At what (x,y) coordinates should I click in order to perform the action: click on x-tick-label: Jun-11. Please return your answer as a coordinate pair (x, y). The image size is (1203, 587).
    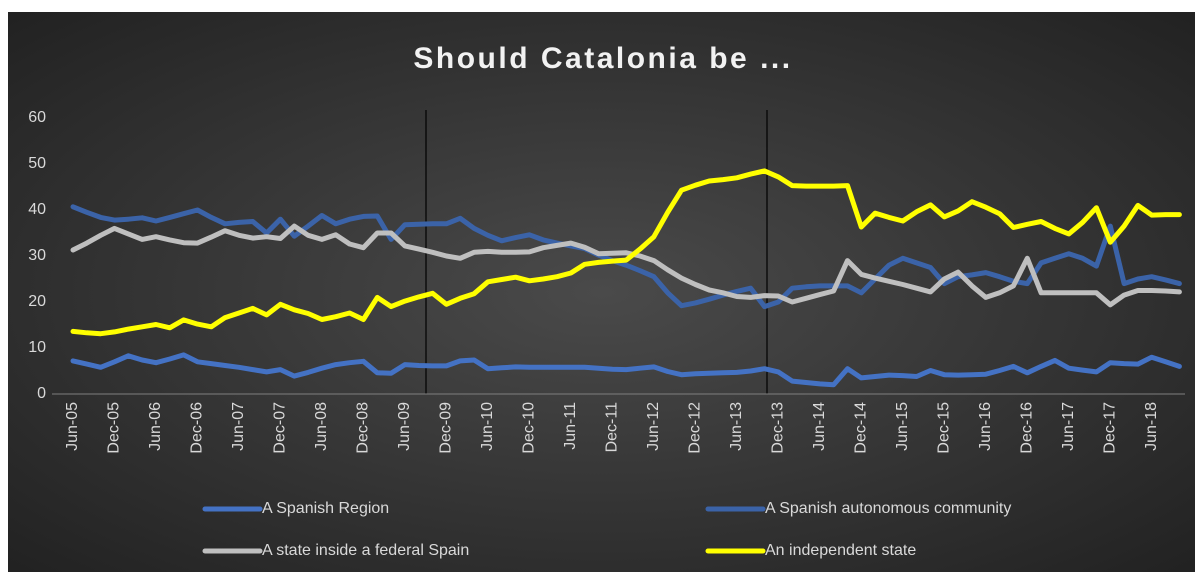
    Looking at the image, I should click on (570, 426).